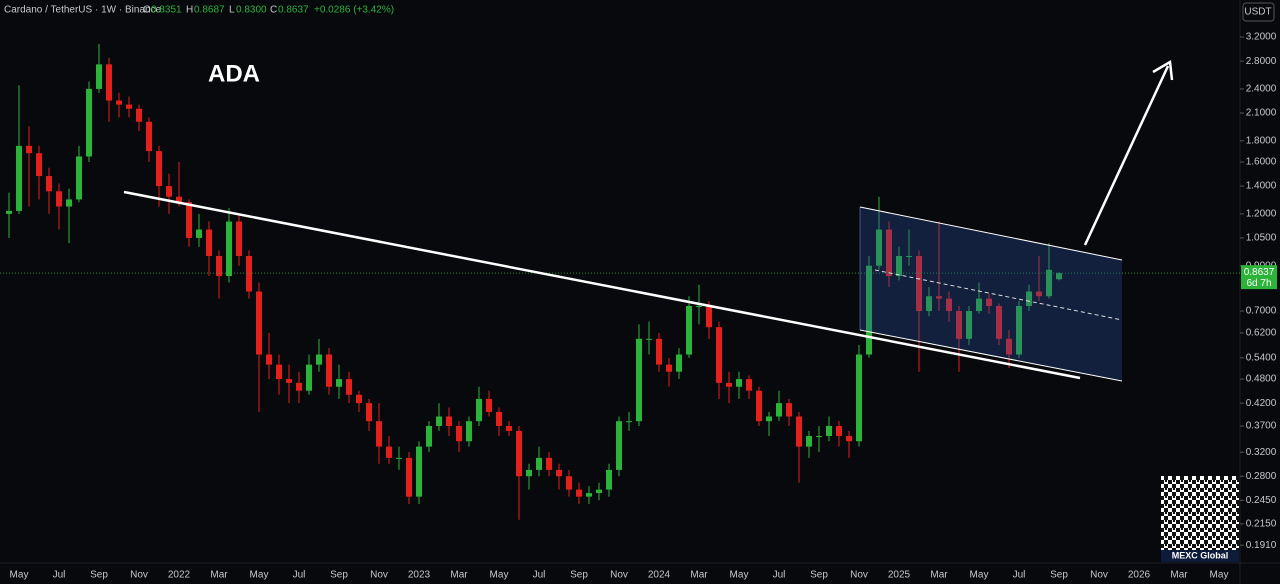 Image resolution: width=1280 pixels, height=584 pixels. I want to click on y-tick-label: 0.2150, so click(1261, 523).